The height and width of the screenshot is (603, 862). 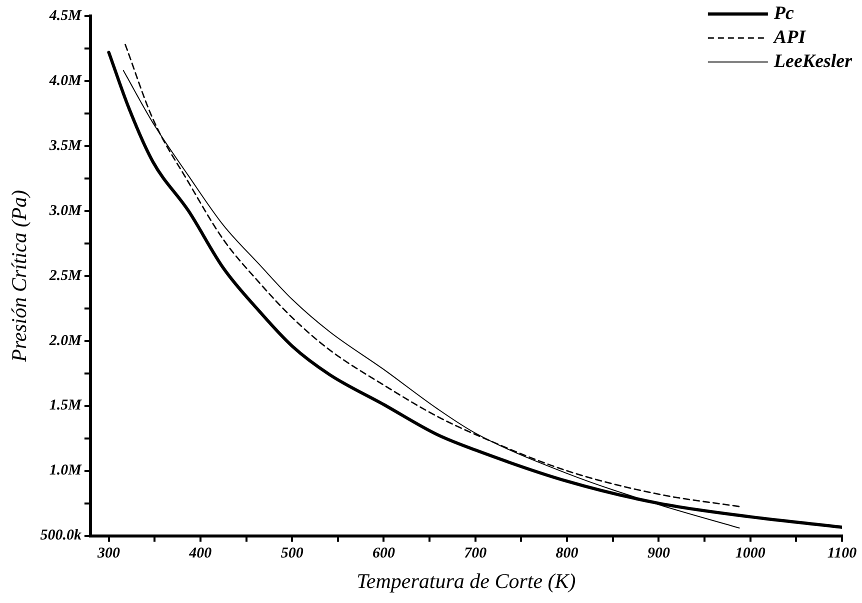 What do you see at coordinates (292, 554) in the screenshot?
I see `x-tick-label: 500` at bounding box center [292, 554].